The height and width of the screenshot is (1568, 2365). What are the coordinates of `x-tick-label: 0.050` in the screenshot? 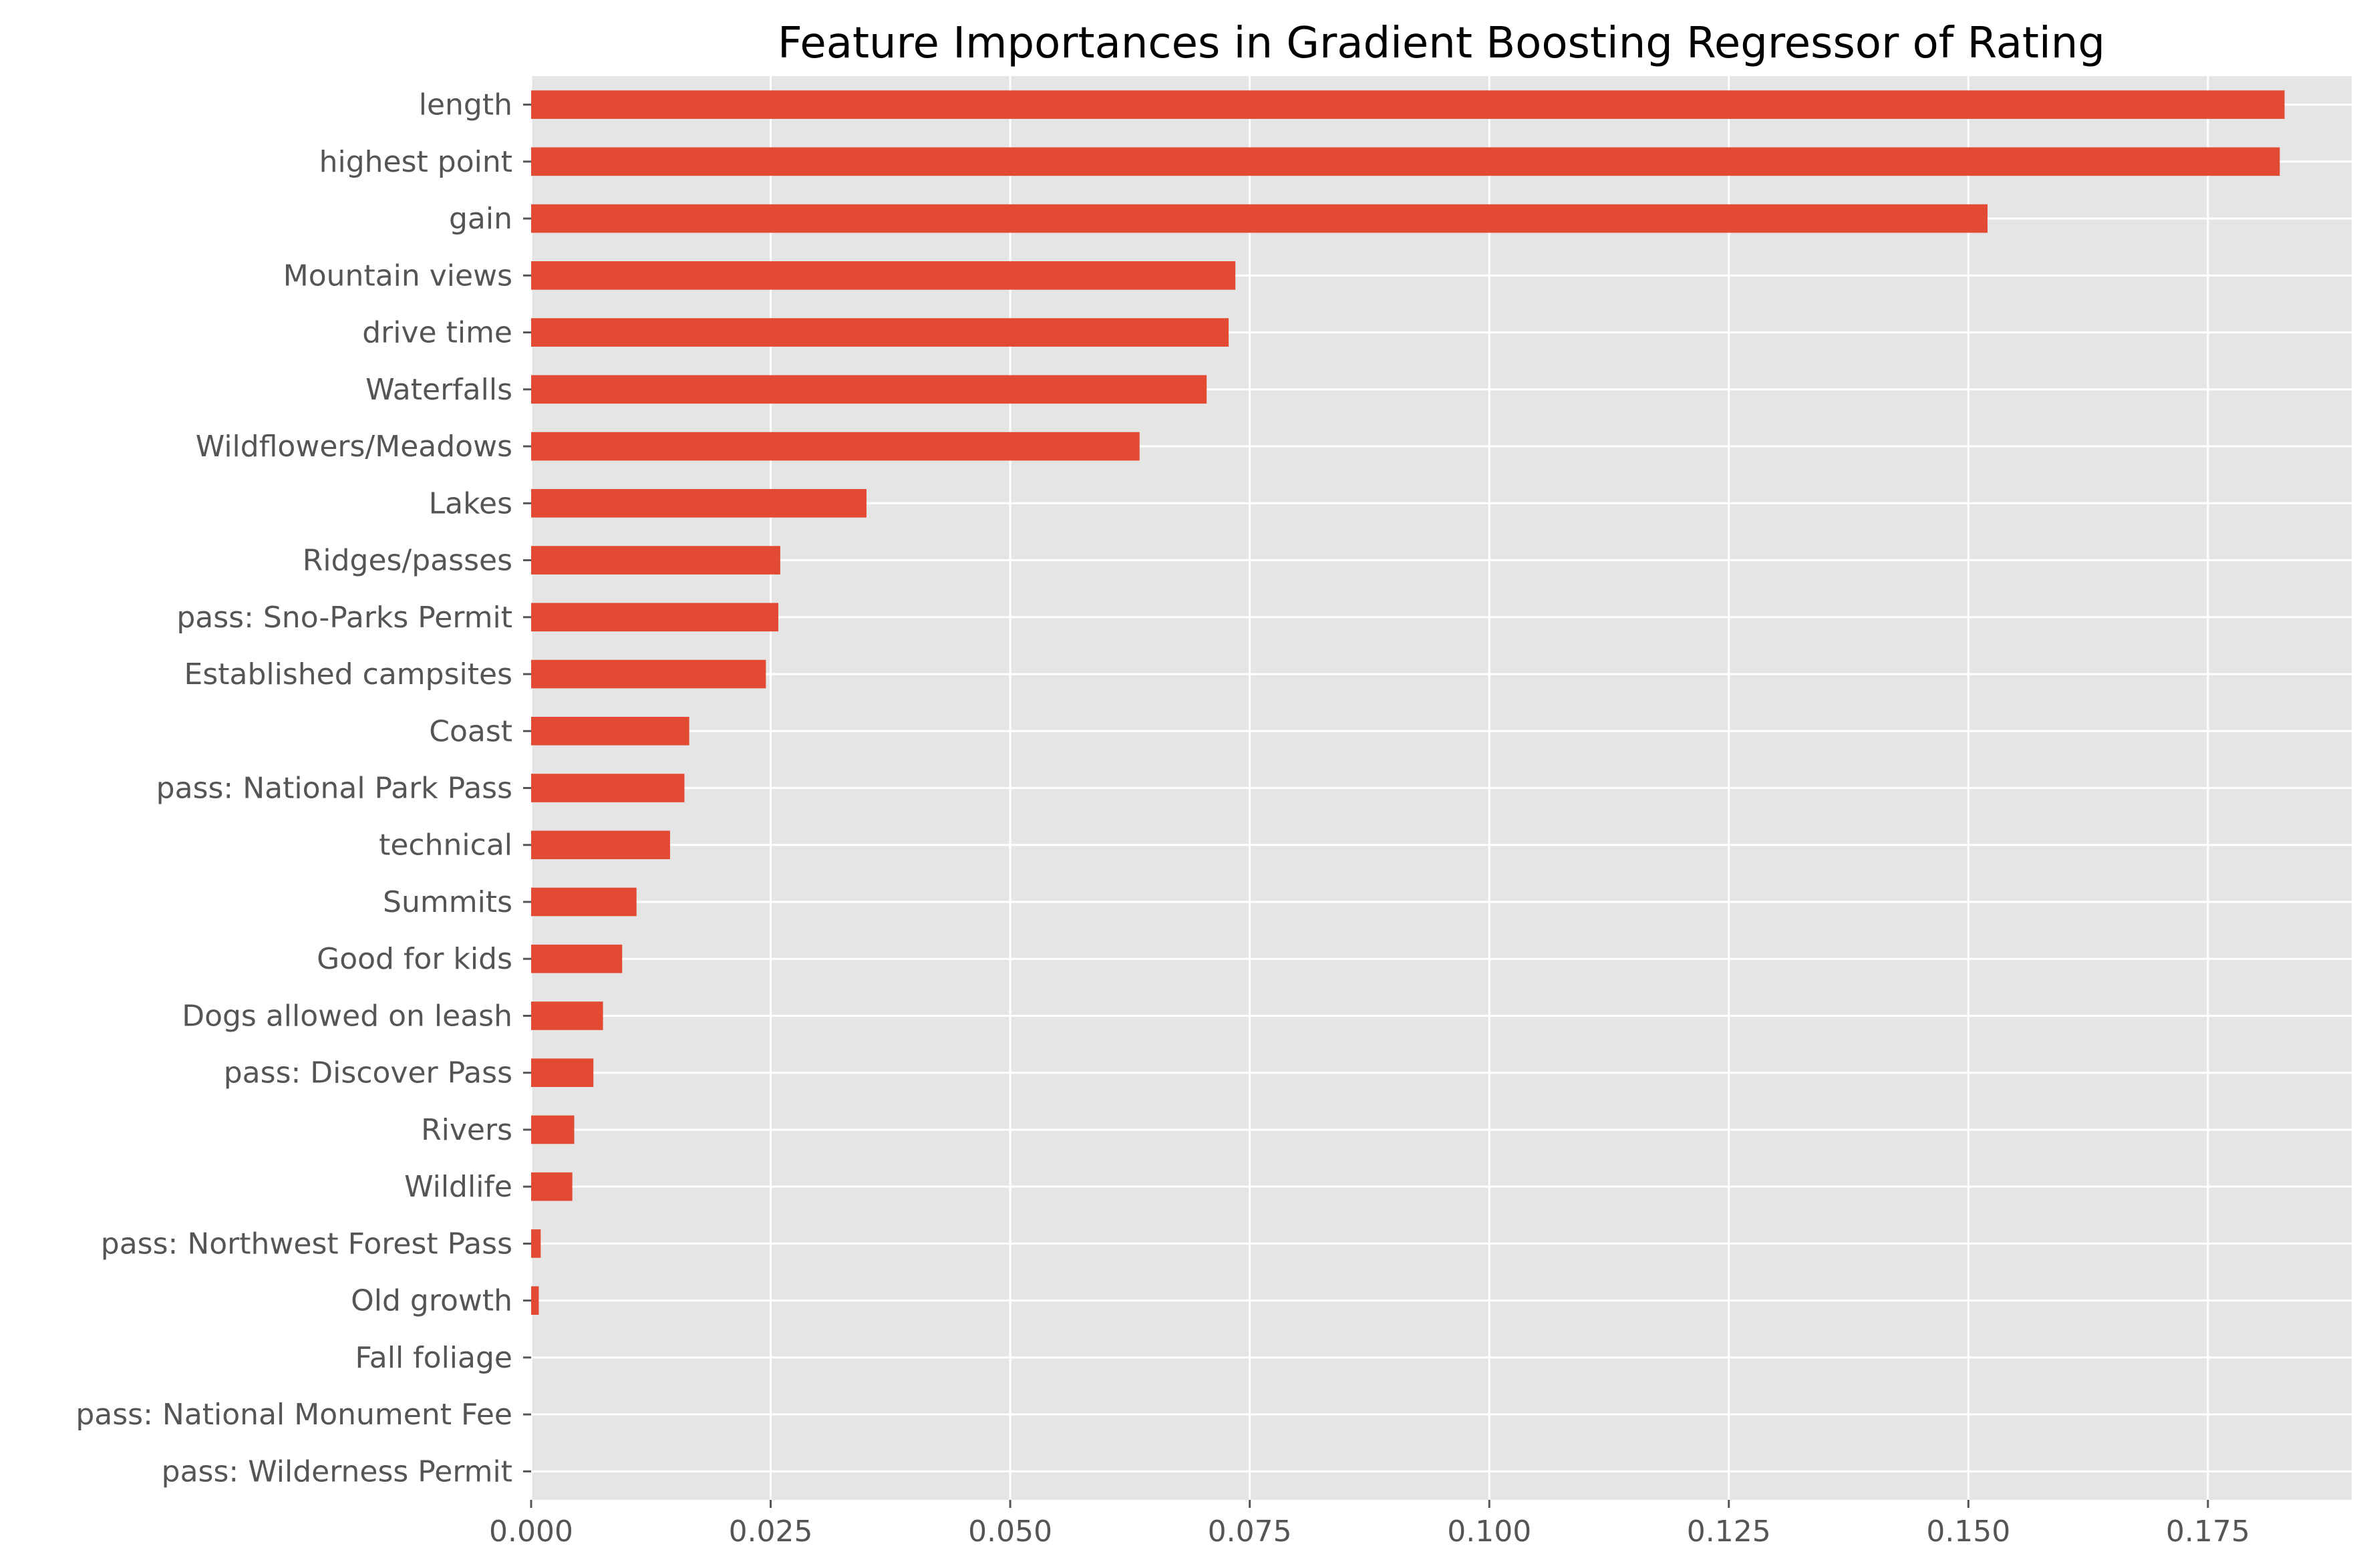 It's located at (1010, 1532).